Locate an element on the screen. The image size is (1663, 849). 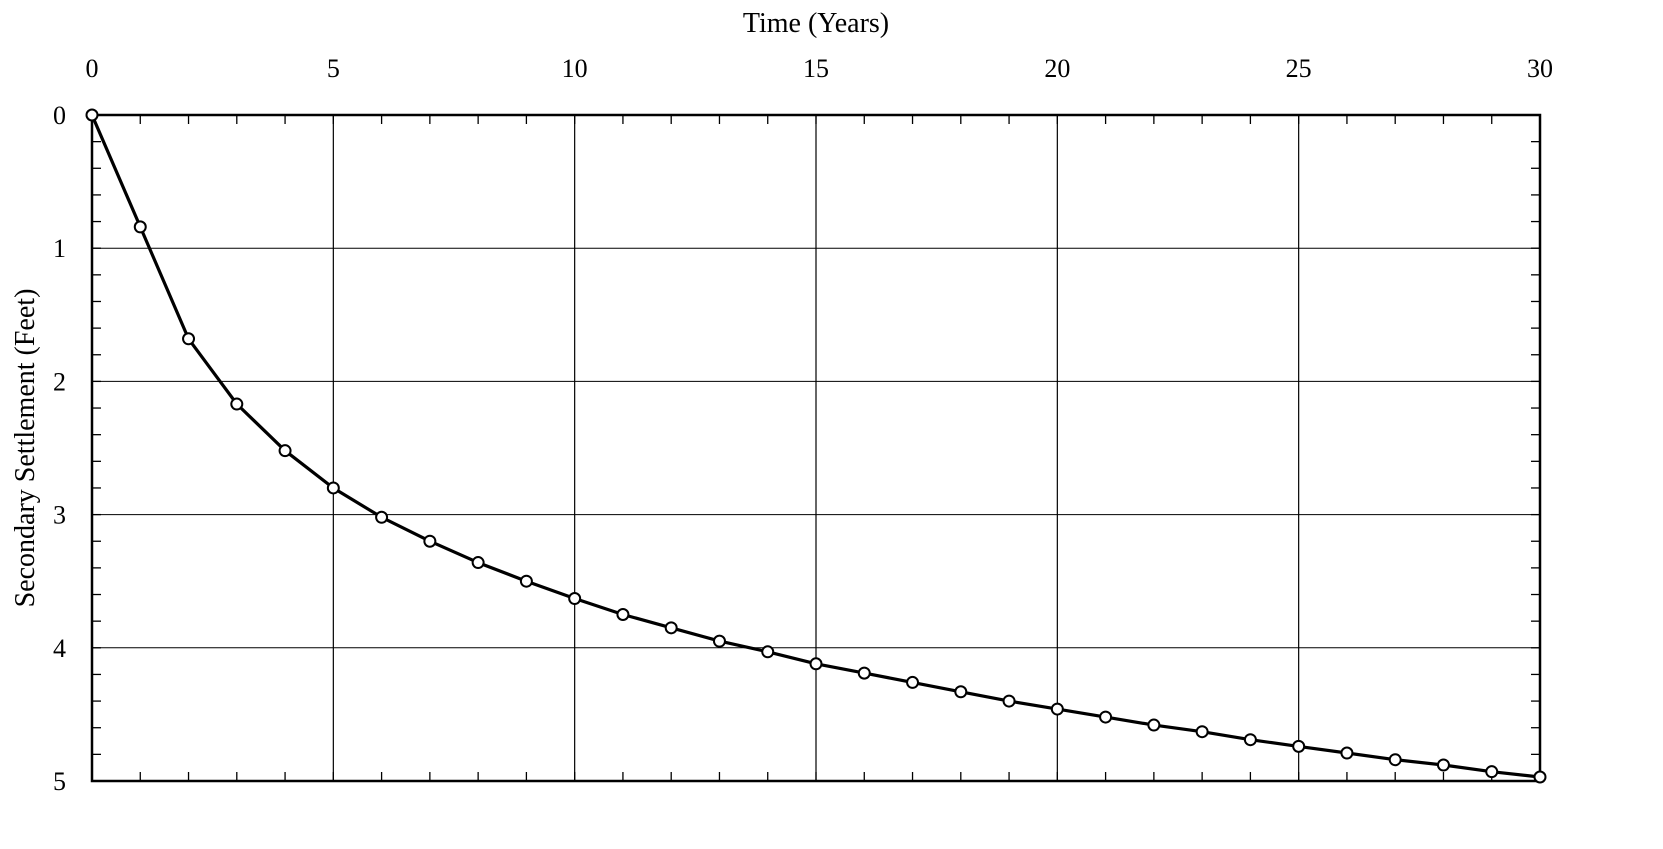
y-tick-labels: 0 1 2 3 4 5 is located at coordinates (59, 448).